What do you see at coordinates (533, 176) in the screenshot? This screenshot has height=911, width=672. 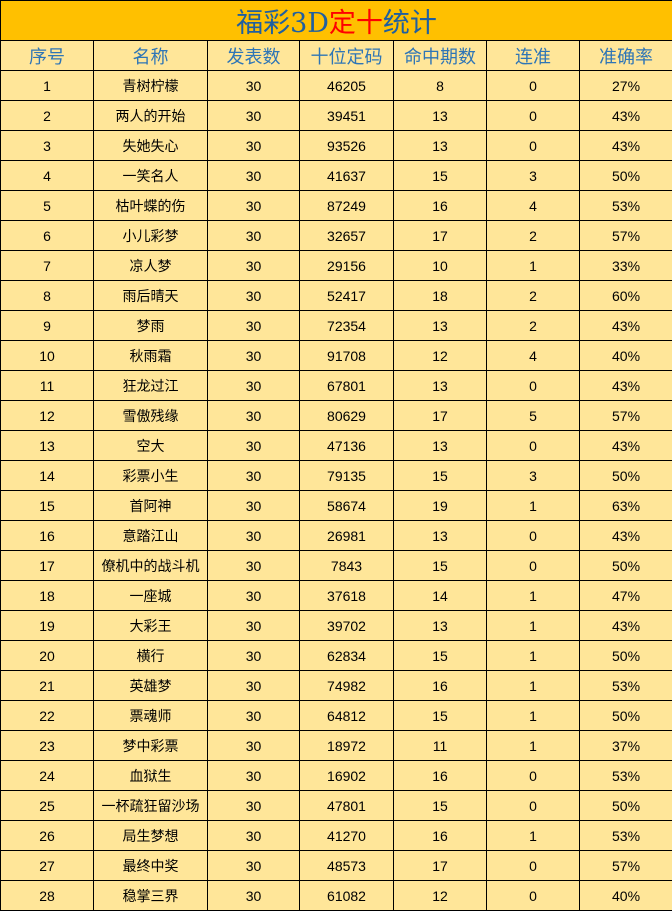 I see `col-streak-cell: 3` at bounding box center [533, 176].